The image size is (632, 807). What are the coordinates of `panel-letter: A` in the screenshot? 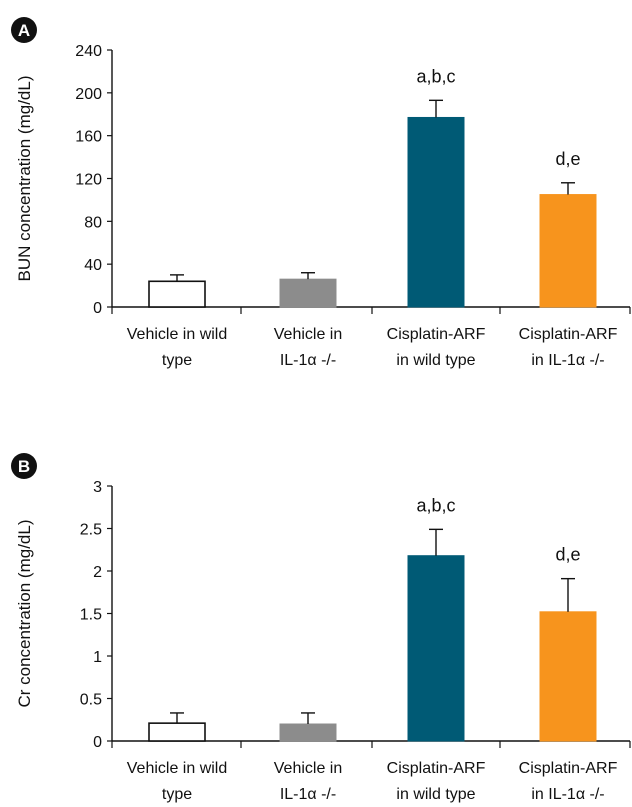 It's located at (24, 30).